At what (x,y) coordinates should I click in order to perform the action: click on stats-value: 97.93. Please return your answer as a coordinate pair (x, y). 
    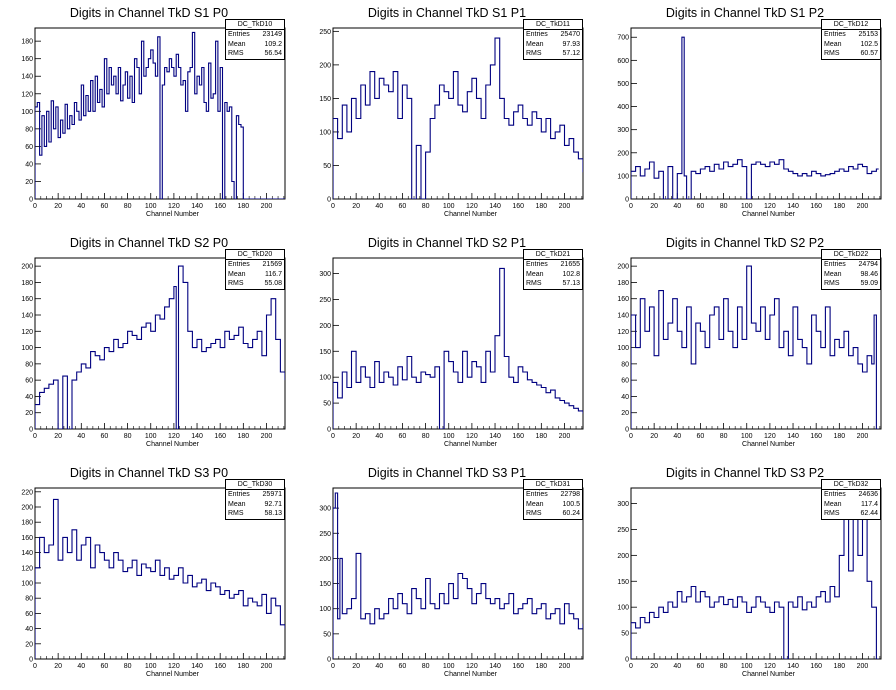
    Looking at the image, I should click on (571, 44).